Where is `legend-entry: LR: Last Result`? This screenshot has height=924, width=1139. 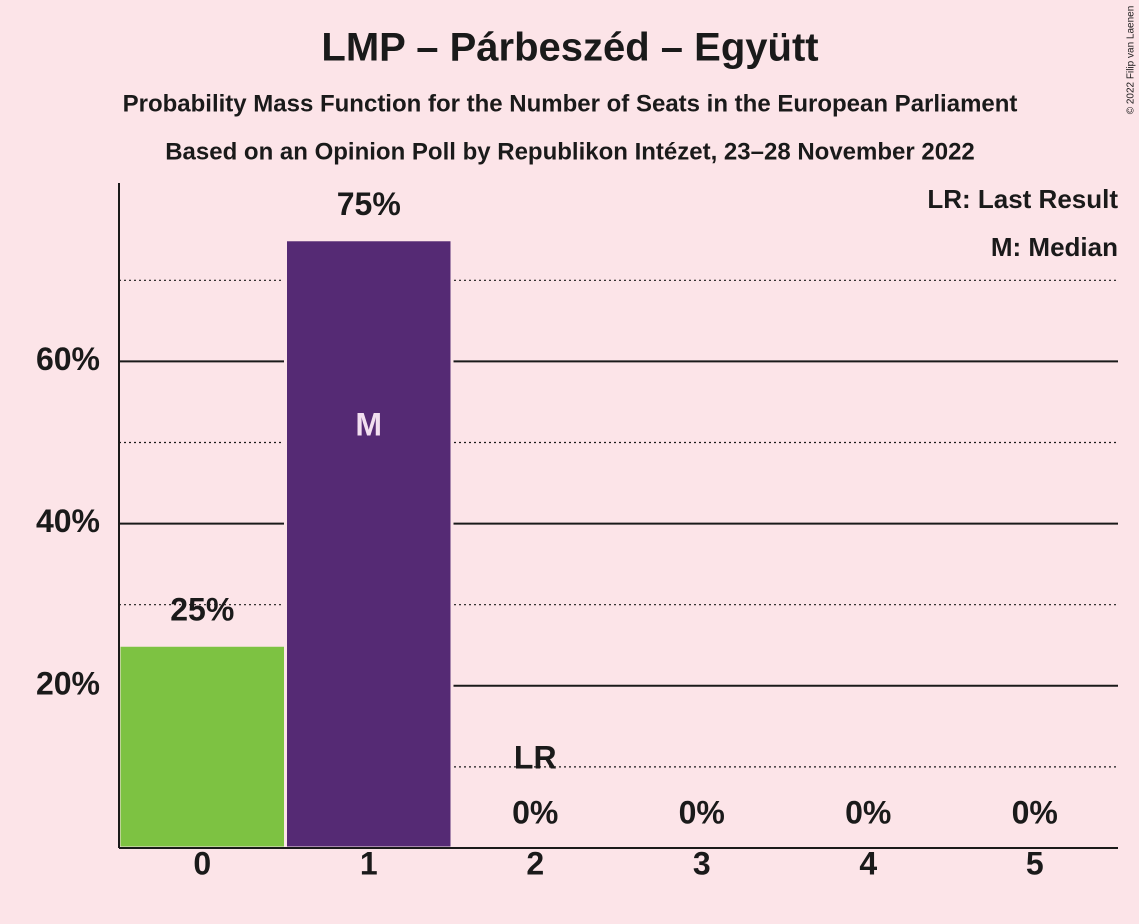
legend-entry: LR: Last Result is located at coordinates (1022, 199).